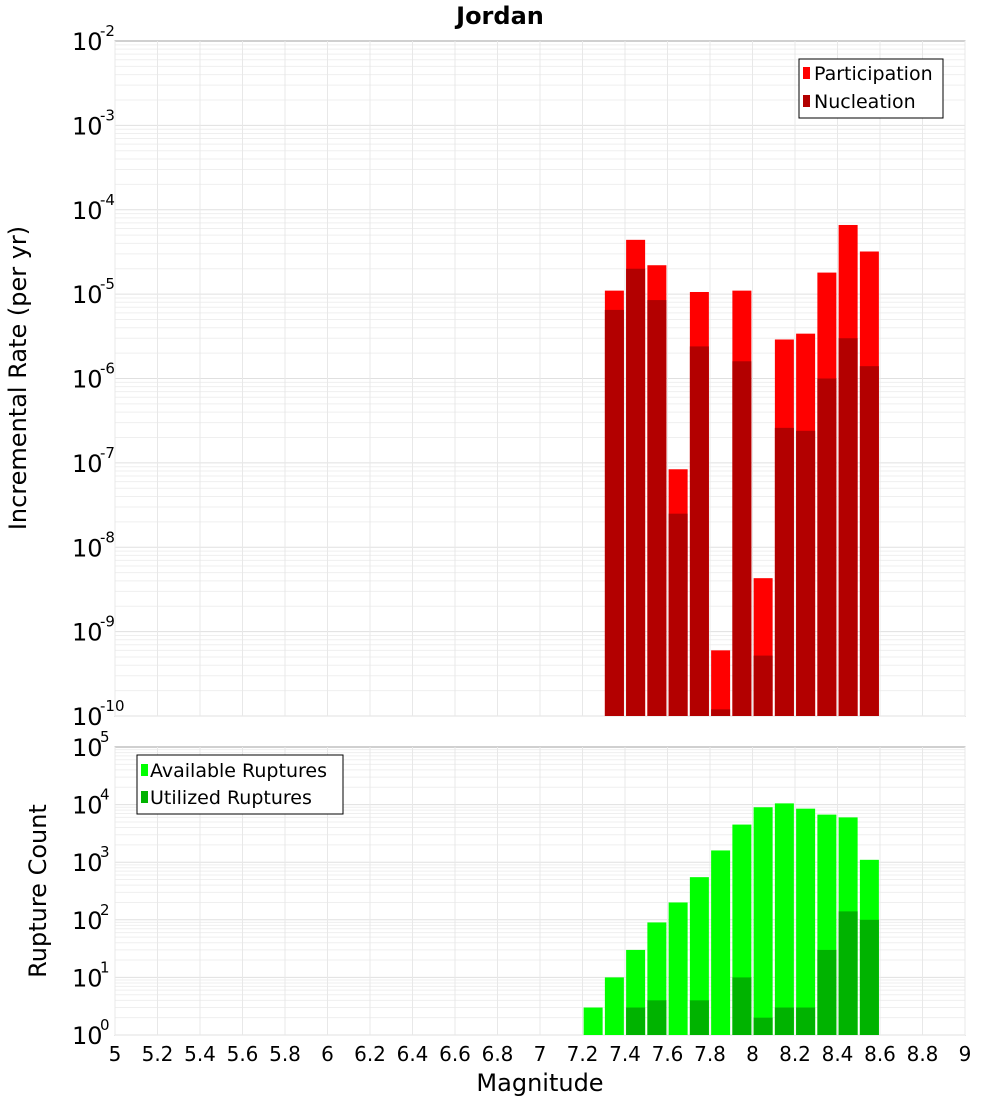 The width and height of the screenshot is (1000, 1100). What do you see at coordinates (455, 1054) in the screenshot?
I see `x-tick-label: 6.6` at bounding box center [455, 1054].